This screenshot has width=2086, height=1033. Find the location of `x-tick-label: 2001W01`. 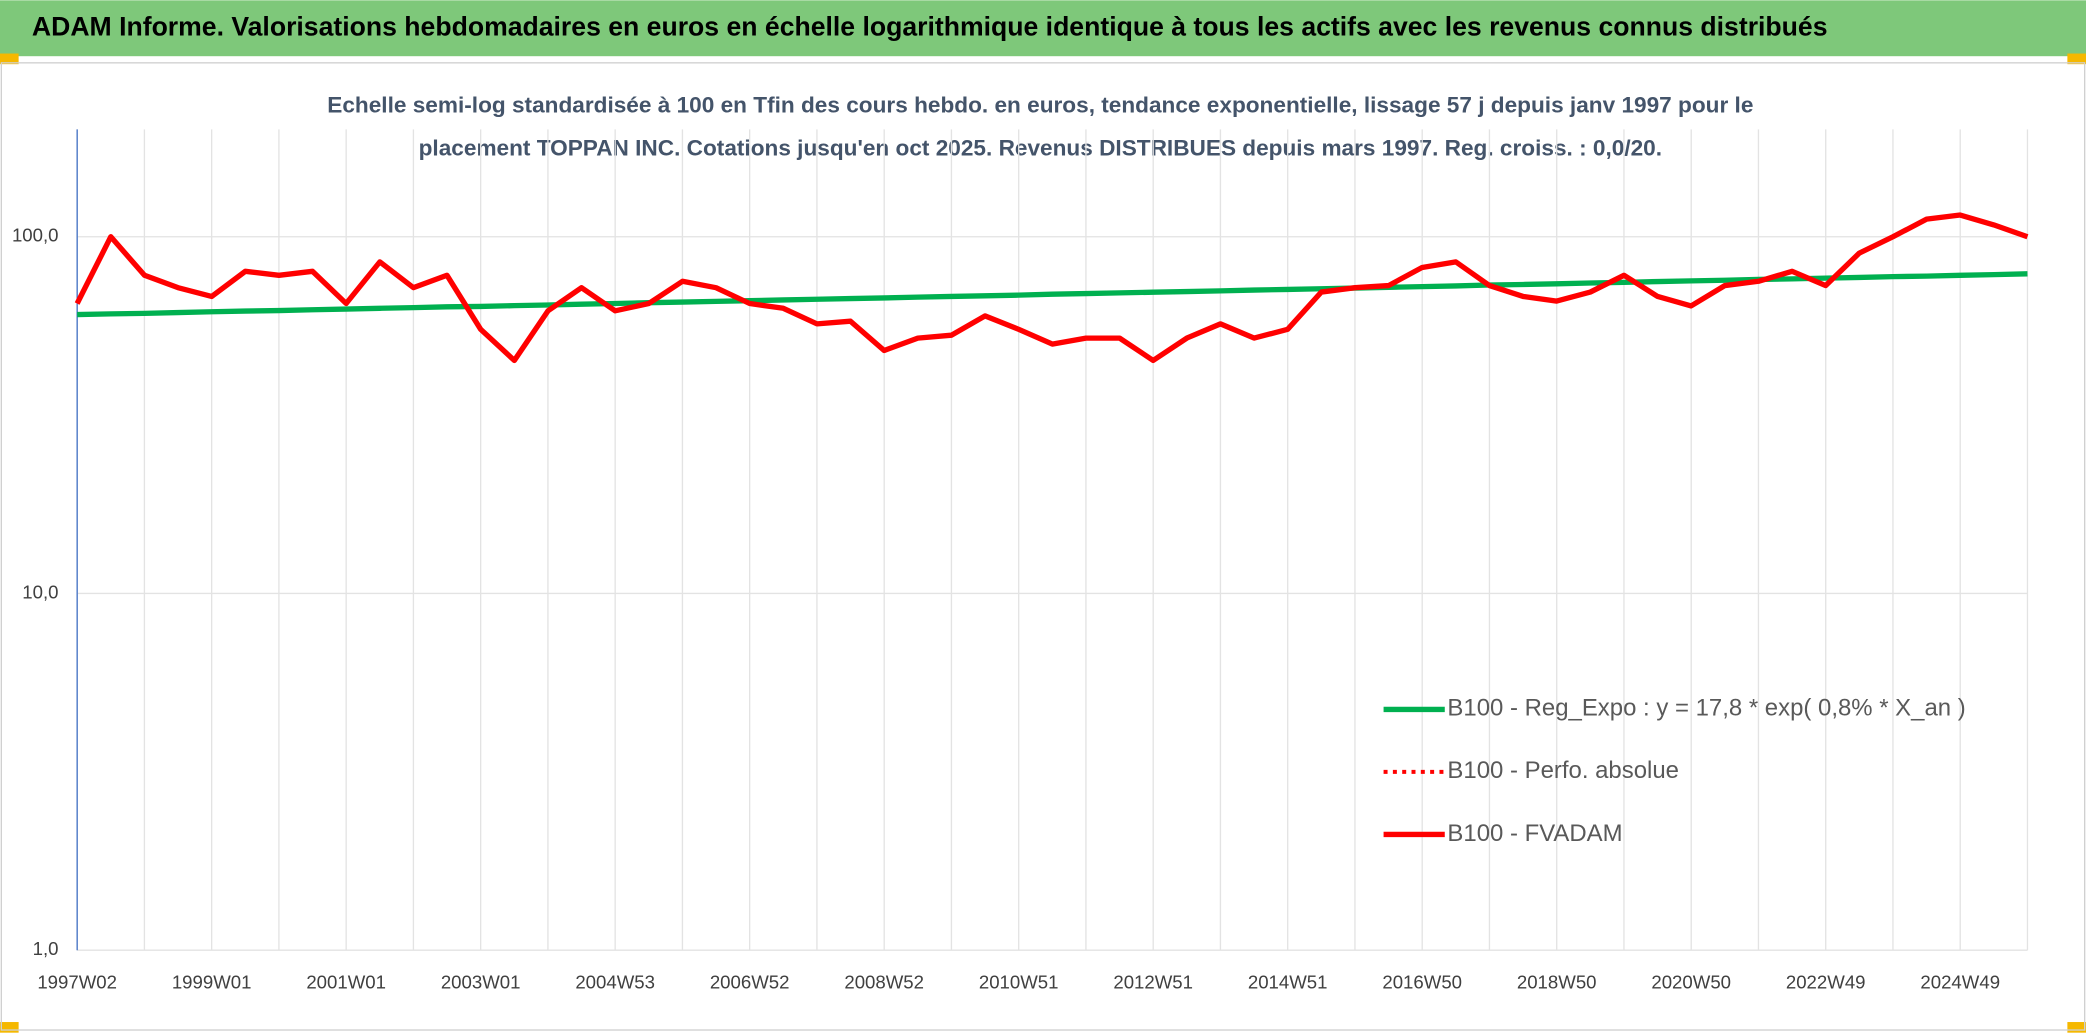

x-tick-label: 2001W01 is located at coordinates (346, 981).